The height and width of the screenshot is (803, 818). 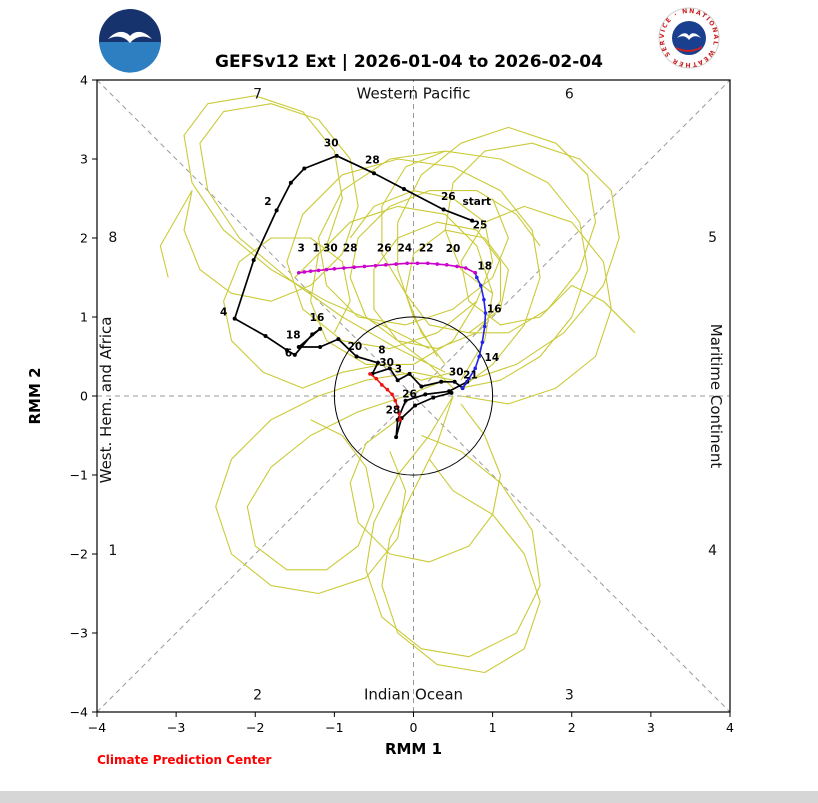 What do you see at coordinates (474, 330) in the screenshot?
I see `forecast-segment-blue` at bounding box center [474, 330].